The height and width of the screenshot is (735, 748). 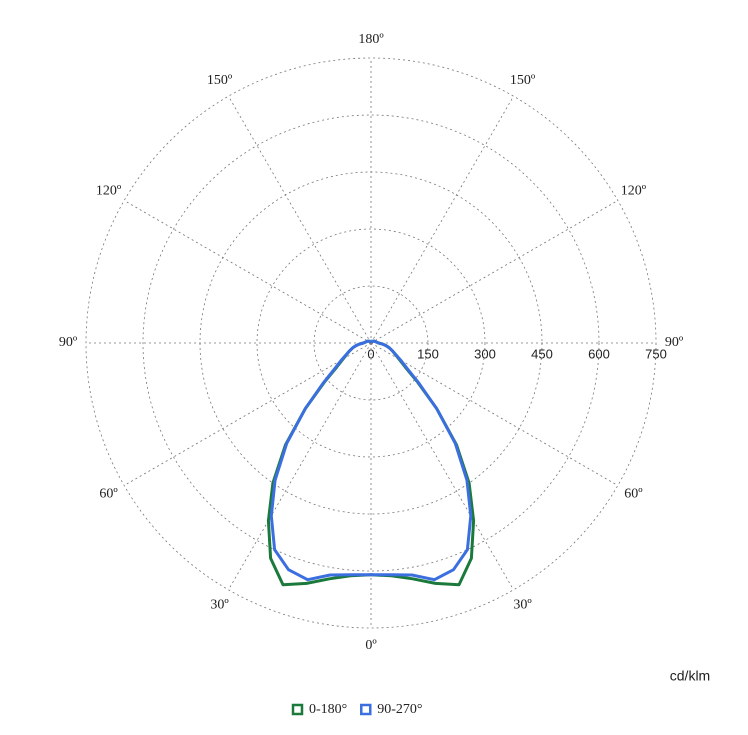 I want to click on radial-tick-label: 600, so click(x=599, y=353).